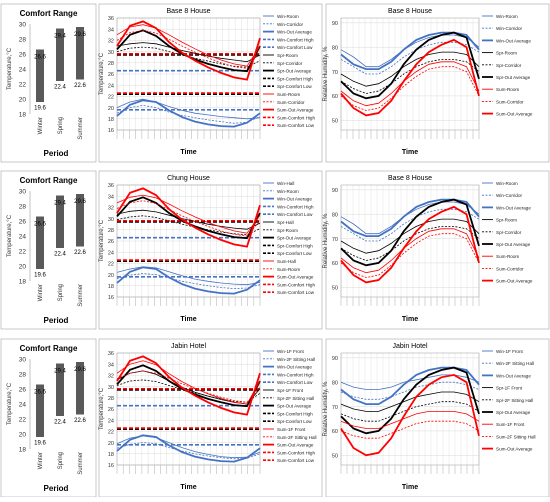 This screenshot has width=550, height=502. Describe the element at coordinates (188, 487) in the screenshot. I see `temp-xlabel: Time` at that location.